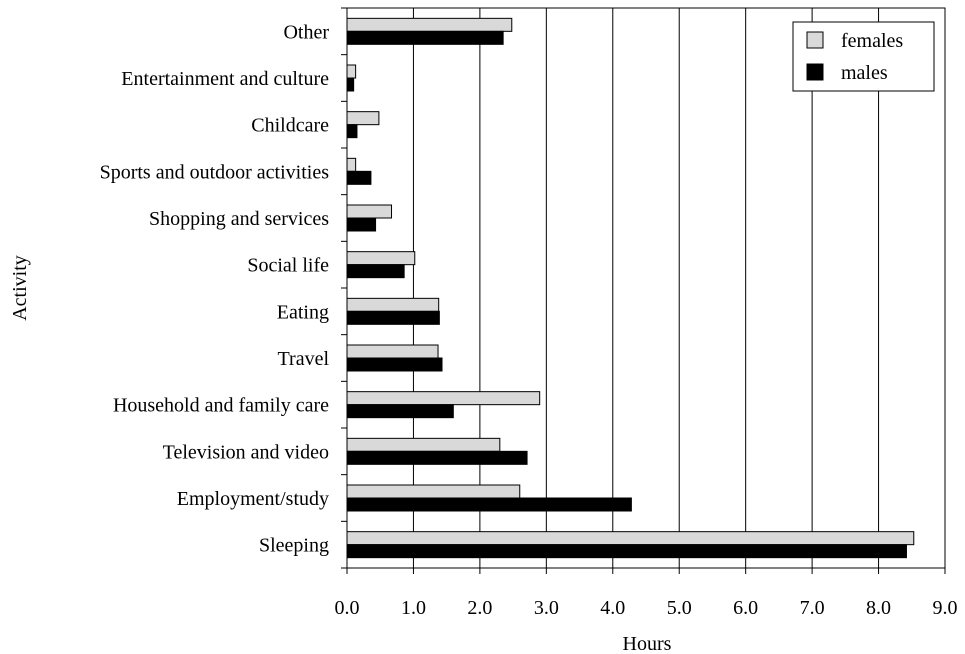  Describe the element at coordinates (872, 41) in the screenshot. I see `legend-label: females` at that location.